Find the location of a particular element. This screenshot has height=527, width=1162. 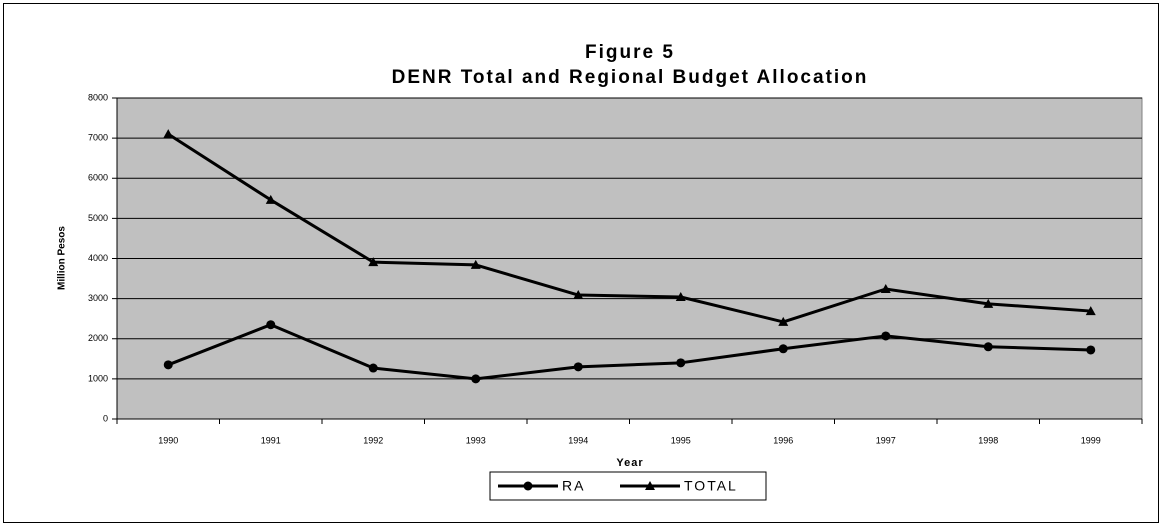

x-tick-label: 1991 is located at coordinates (271, 440).